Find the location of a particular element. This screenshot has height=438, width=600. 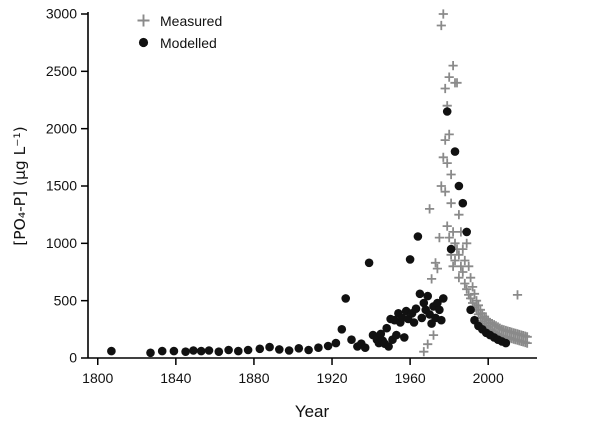

svg-text: 1960 is located at coordinates (410, 378).